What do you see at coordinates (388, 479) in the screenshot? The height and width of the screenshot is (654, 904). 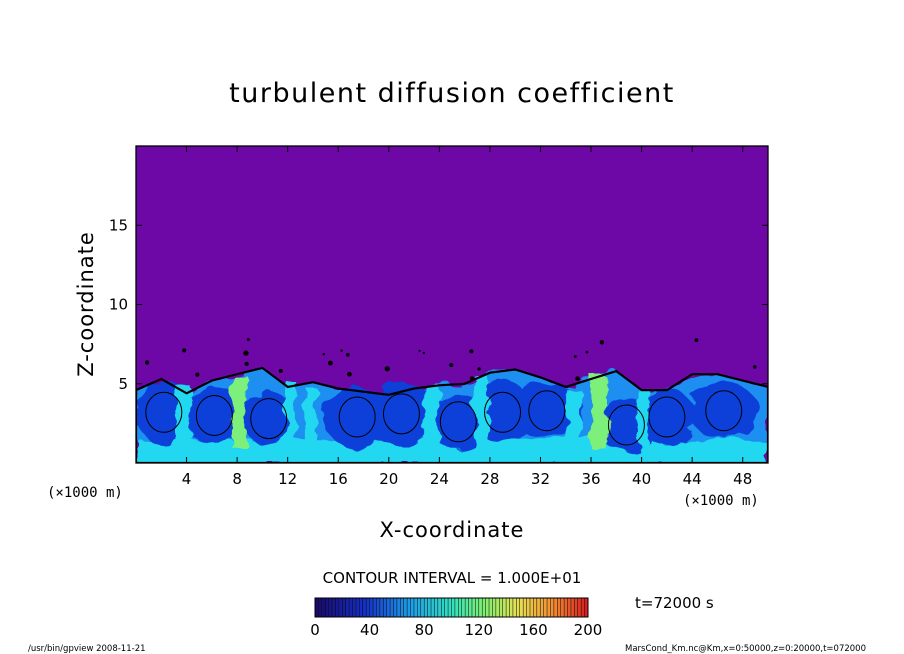 I see `x-tick-label: 20` at bounding box center [388, 479].